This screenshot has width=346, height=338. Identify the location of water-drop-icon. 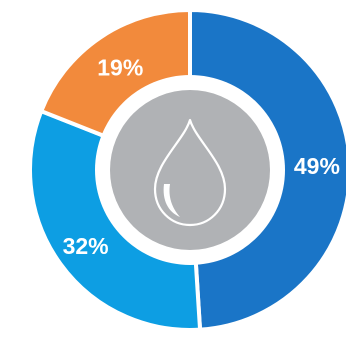
(190, 172).